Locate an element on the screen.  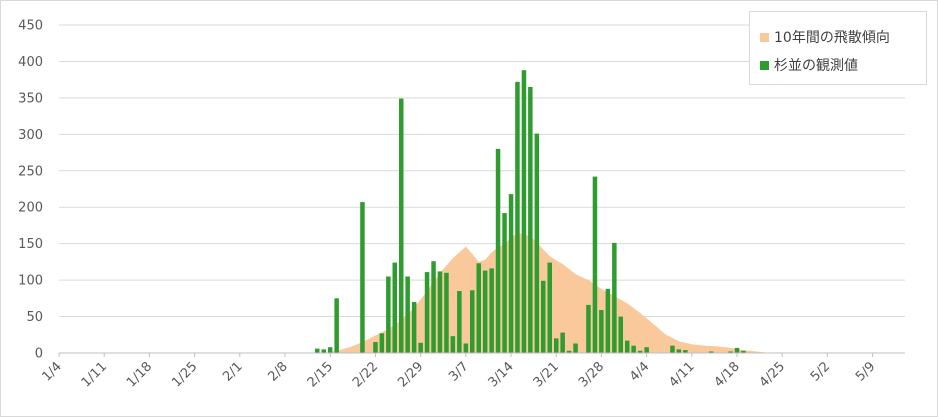
y-tick-label-100: 100 is located at coordinates (30, 281).